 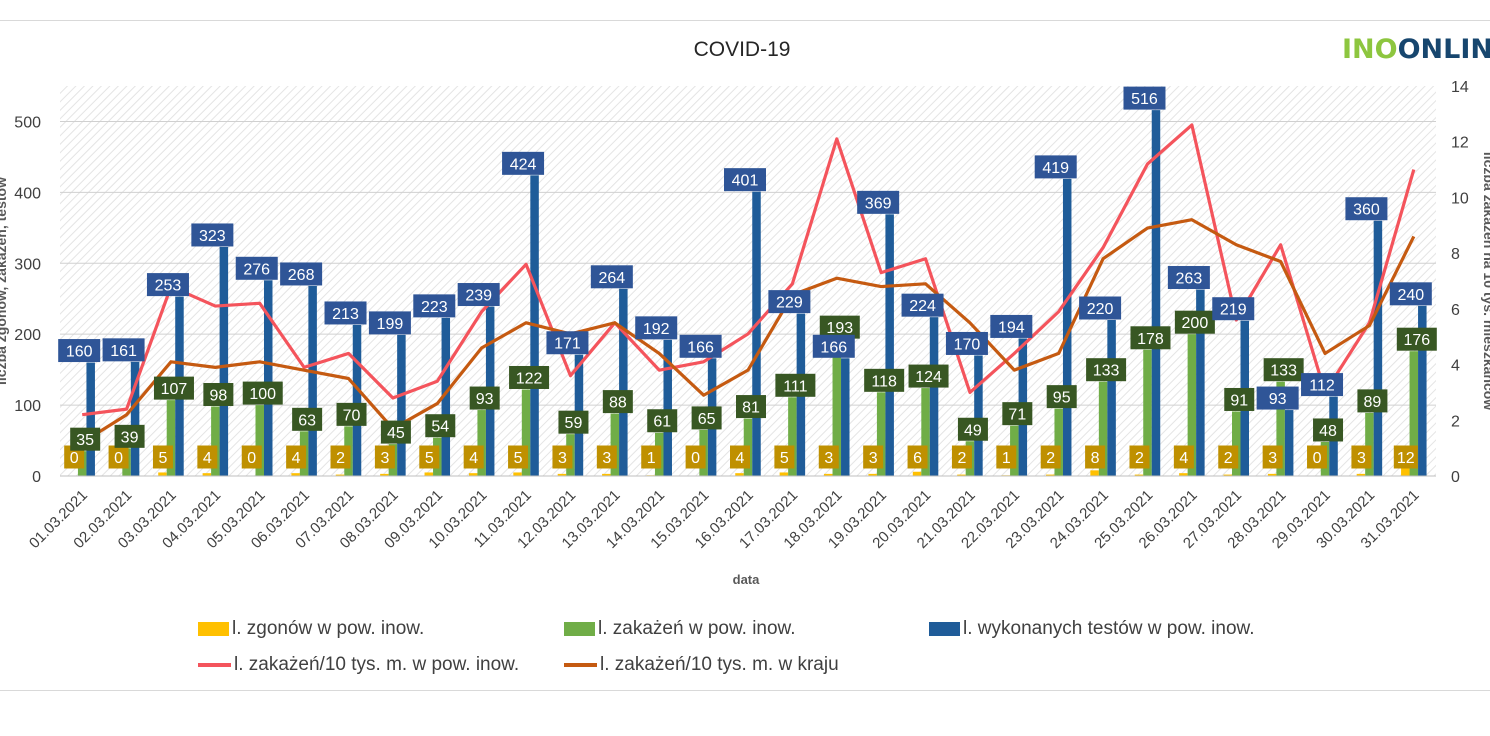 What do you see at coordinates (27, 122) in the screenshot?
I see `y-tick-label: 500` at bounding box center [27, 122].